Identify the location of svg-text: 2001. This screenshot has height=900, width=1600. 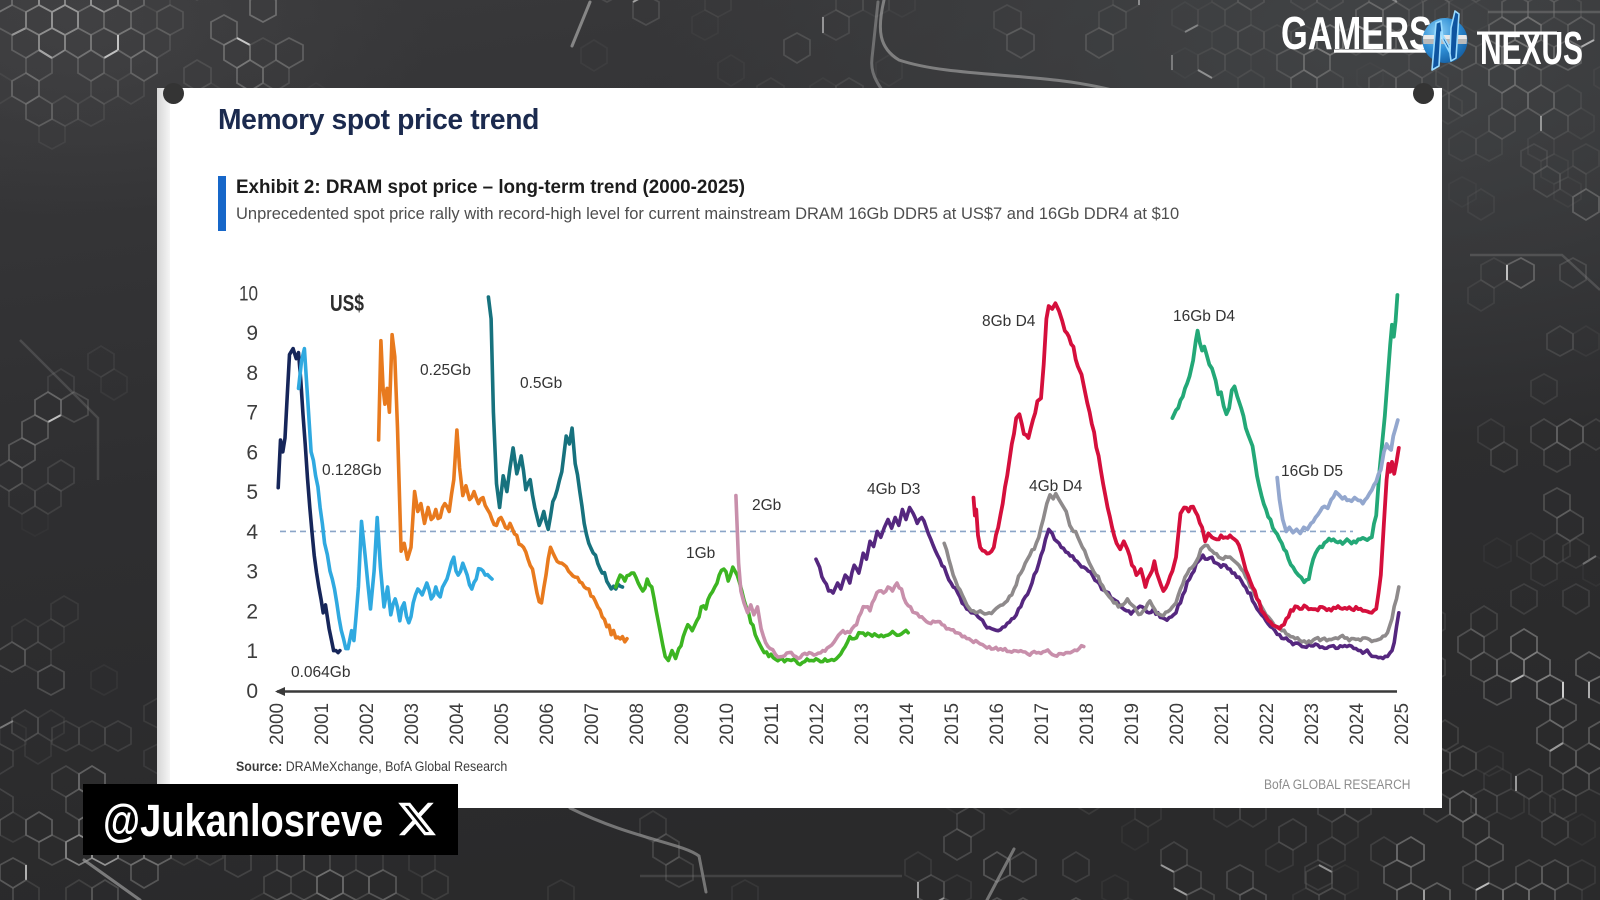
(322, 724).